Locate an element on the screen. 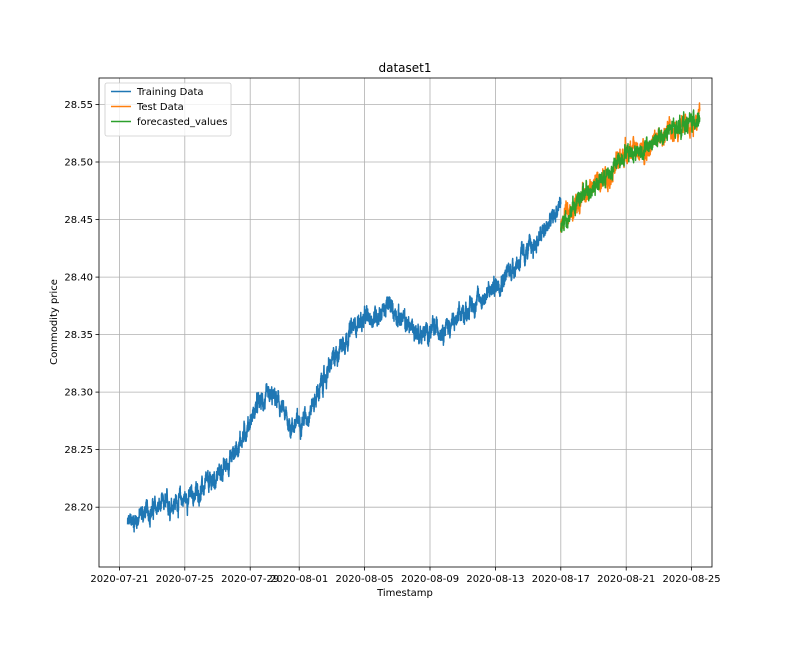 The width and height of the screenshot is (792, 652). x-tick-label: 2020-08-25 is located at coordinates (692, 579).